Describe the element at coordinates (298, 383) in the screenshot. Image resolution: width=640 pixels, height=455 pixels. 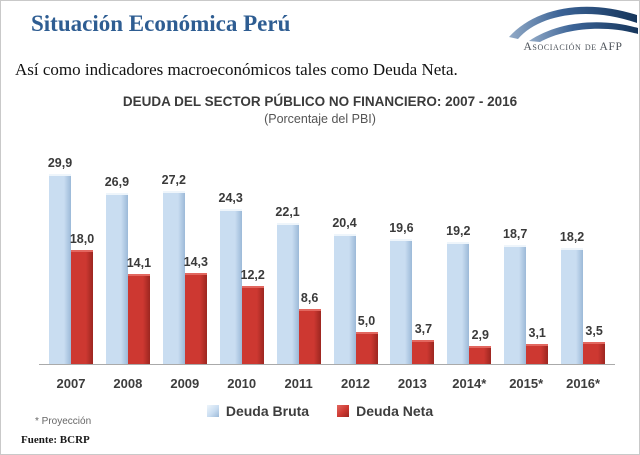
I see `x-axis-label: 2011` at that location.